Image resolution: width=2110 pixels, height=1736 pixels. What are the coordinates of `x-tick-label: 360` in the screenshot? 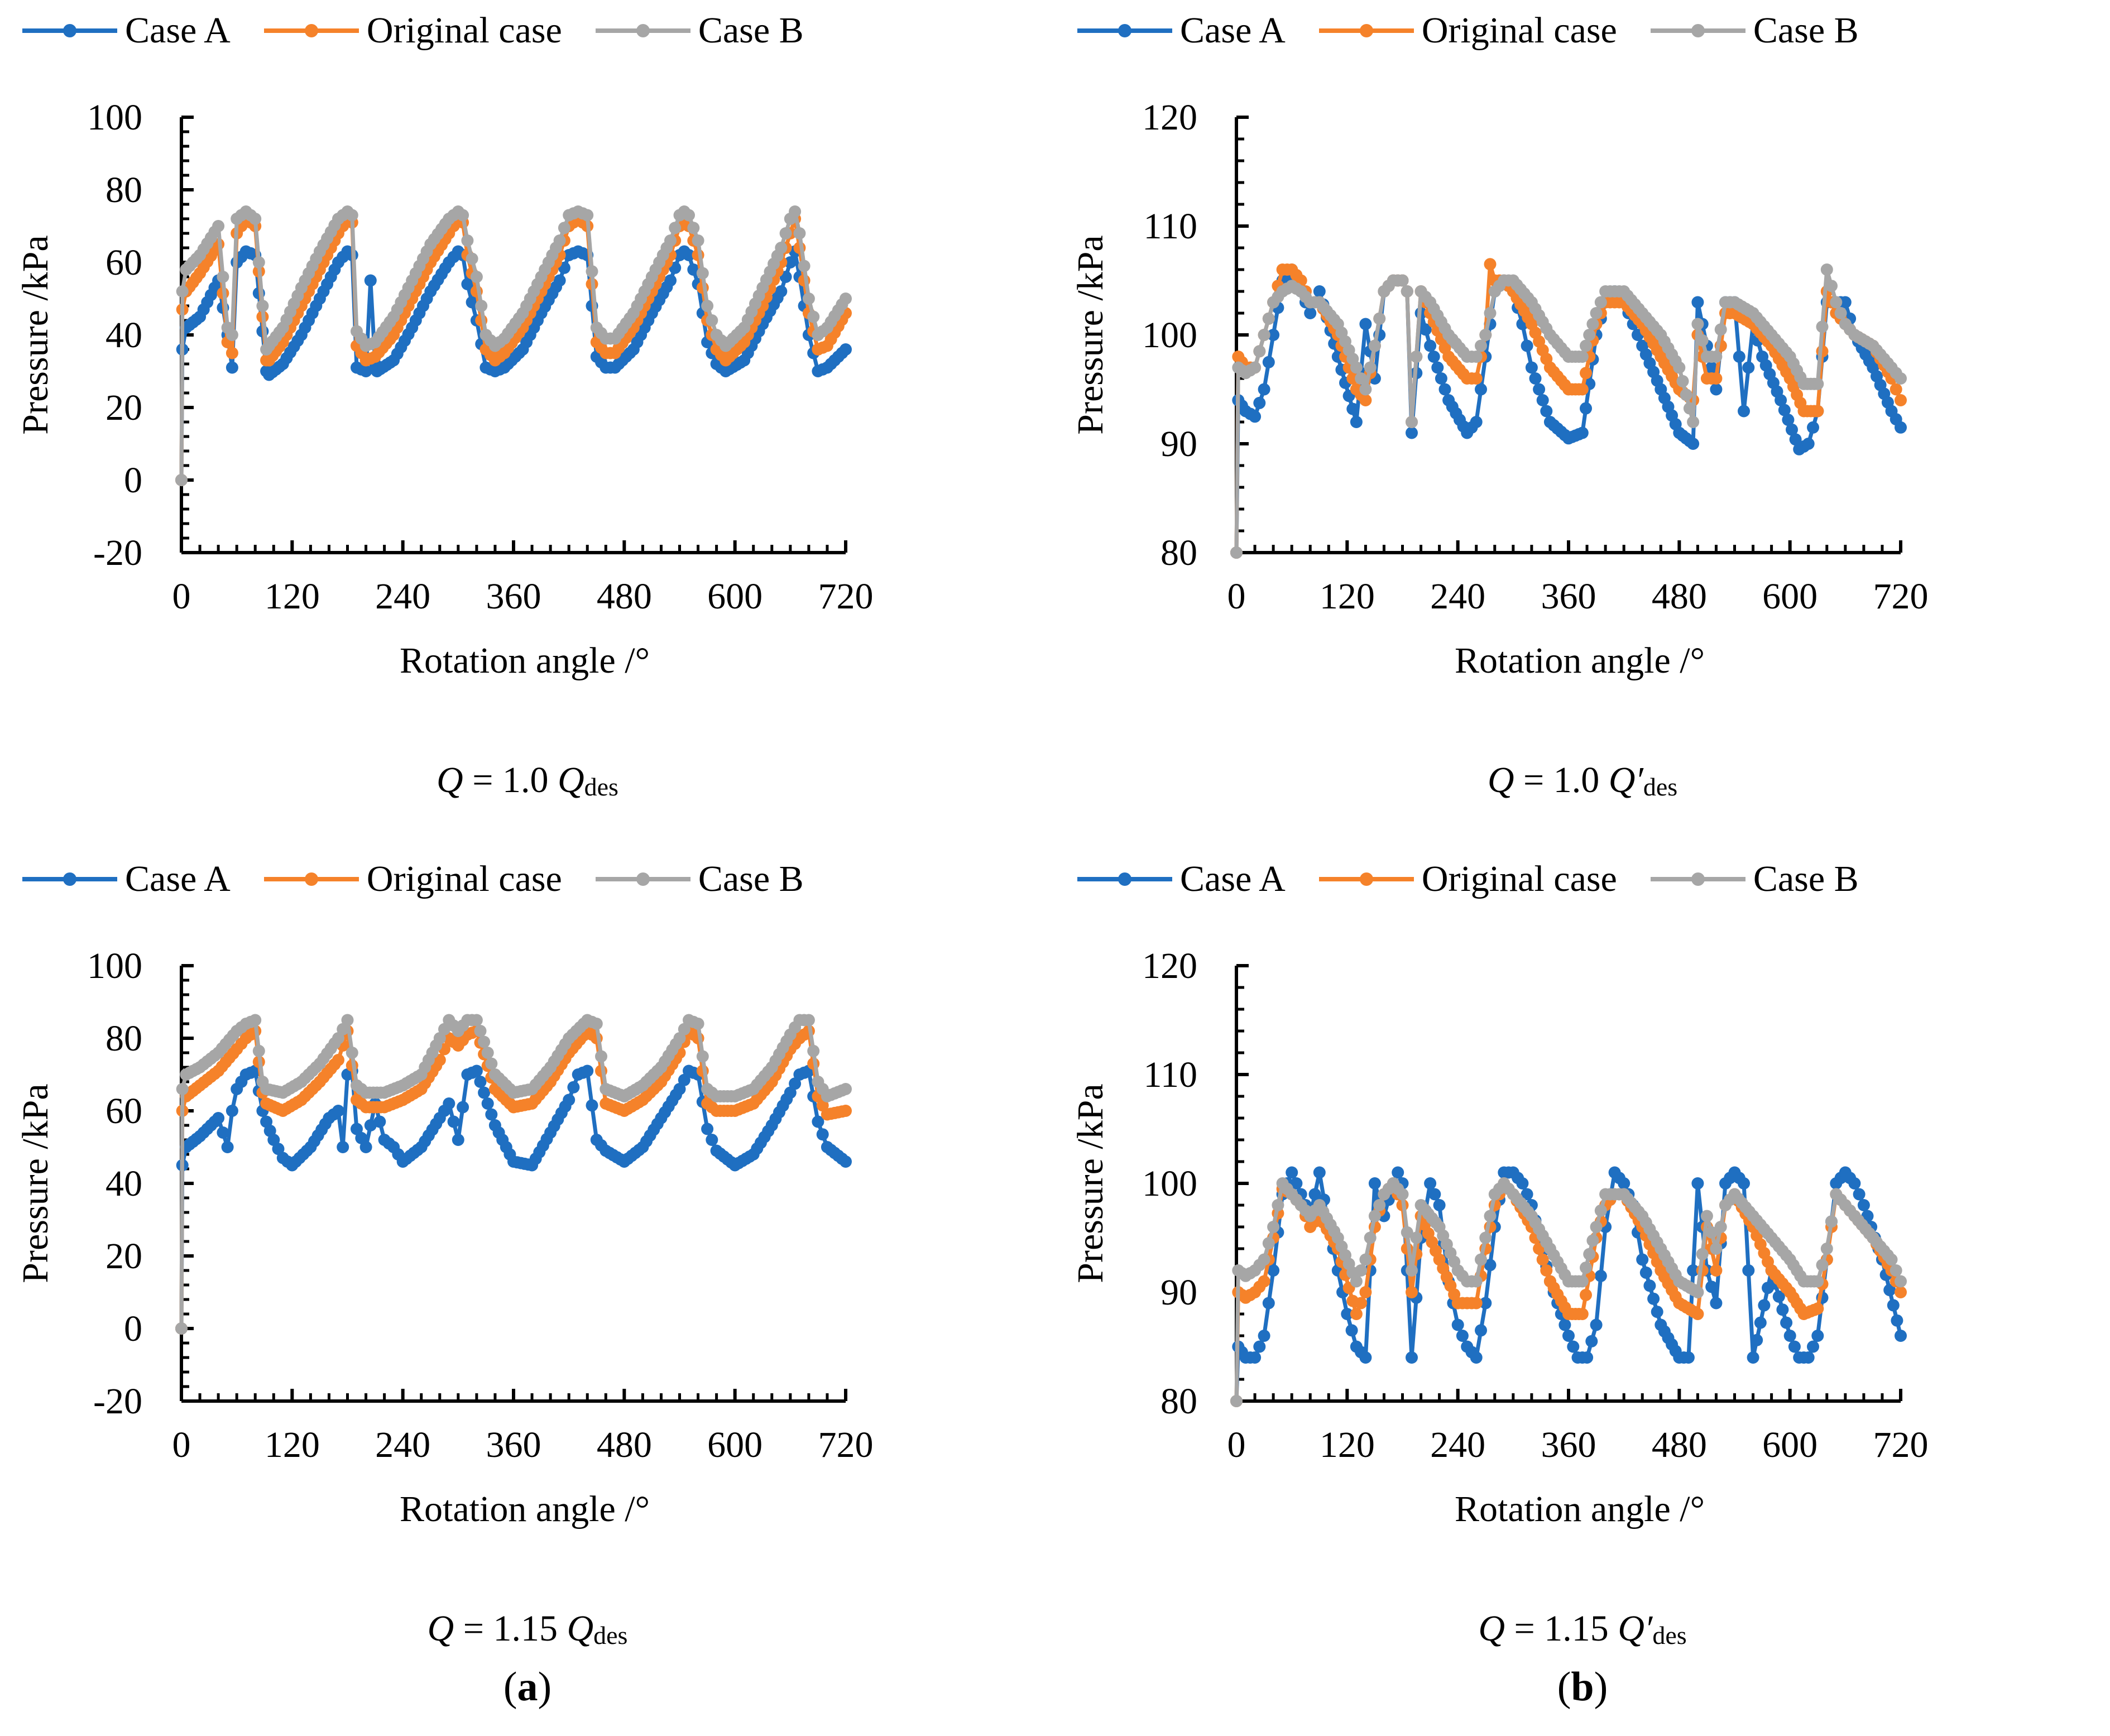 It's located at (514, 596).